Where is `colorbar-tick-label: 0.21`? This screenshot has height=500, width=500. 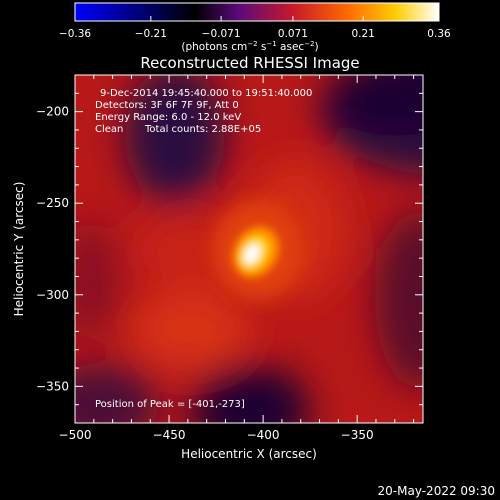
colorbar-tick-label: 0.21 is located at coordinates (362, 34).